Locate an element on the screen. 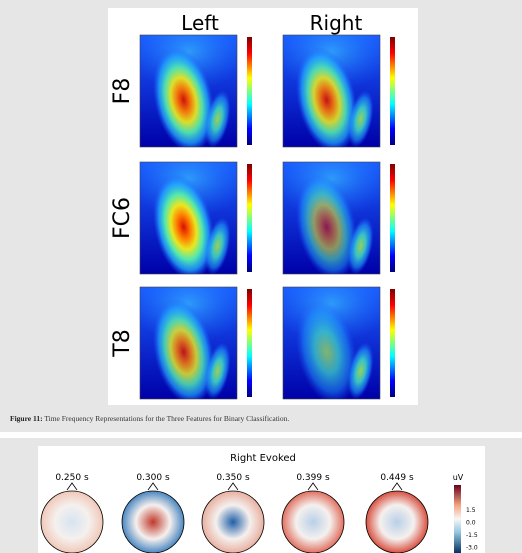 The height and width of the screenshot is (553, 522). time-label: 0.449 s is located at coordinates (397, 478).